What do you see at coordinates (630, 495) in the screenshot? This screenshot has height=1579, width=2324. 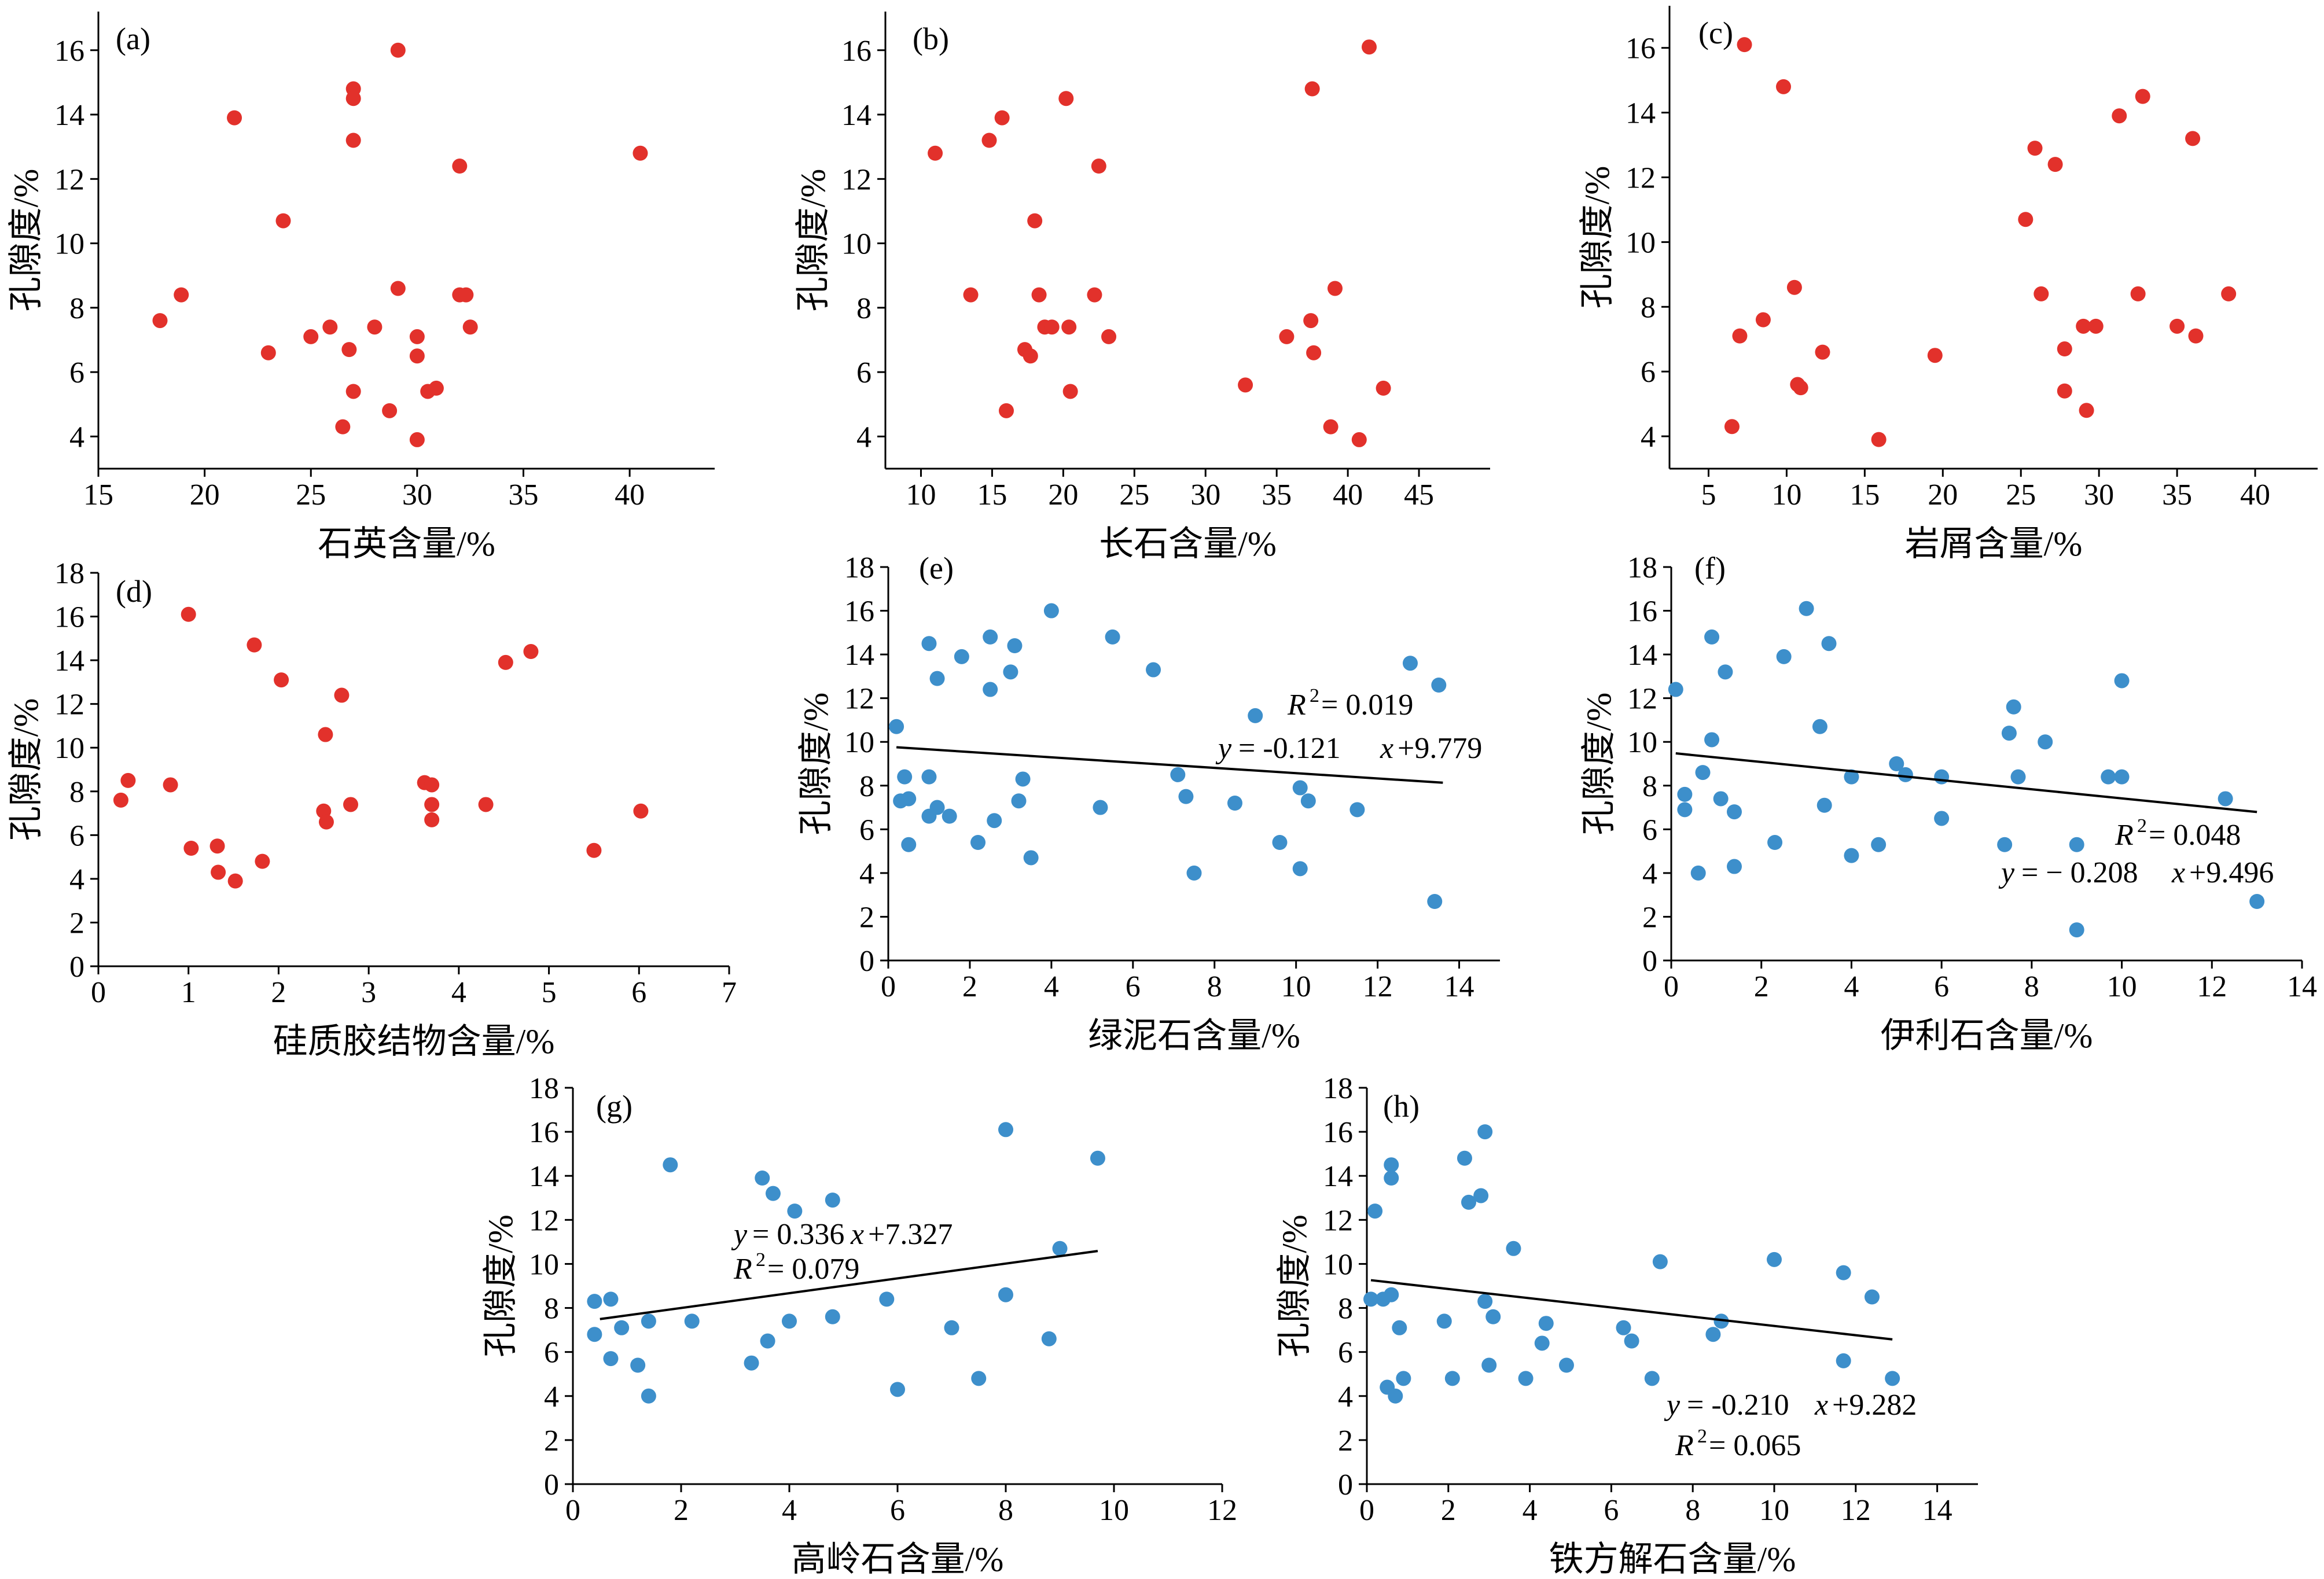 I see `x-tick-label: 40` at bounding box center [630, 495].